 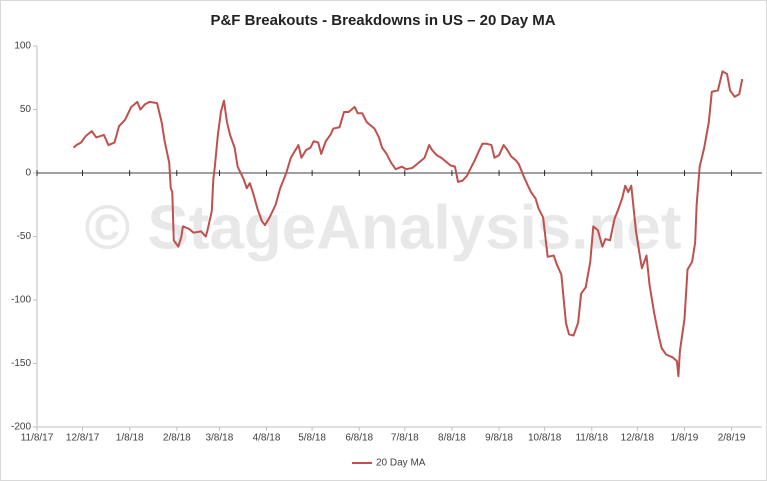 What do you see at coordinates (21, 300) in the screenshot?
I see `y-tick-label: -100` at bounding box center [21, 300].